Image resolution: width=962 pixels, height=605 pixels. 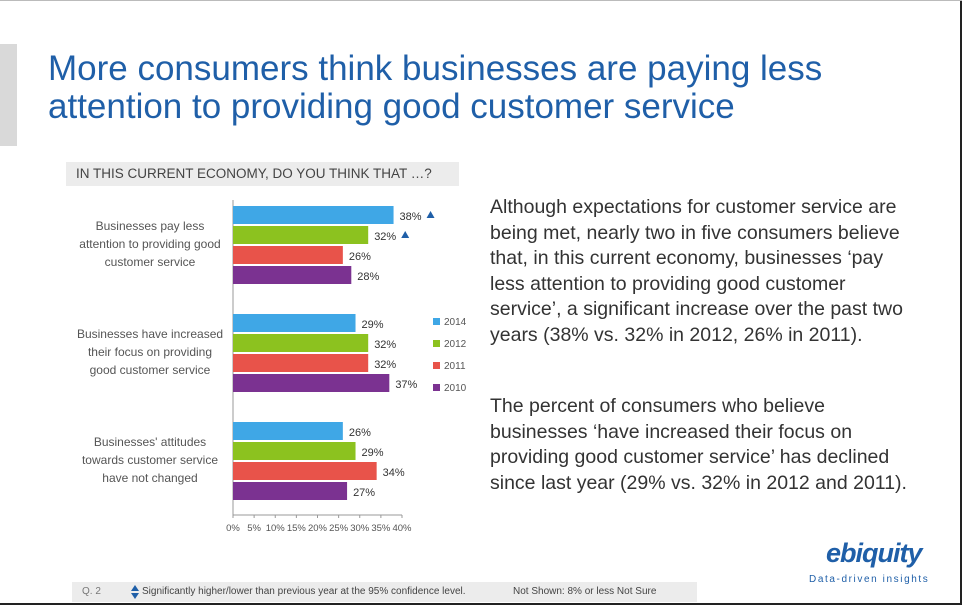 What do you see at coordinates (135, 592) in the screenshot?
I see `up-down-arrow-icon` at bounding box center [135, 592].